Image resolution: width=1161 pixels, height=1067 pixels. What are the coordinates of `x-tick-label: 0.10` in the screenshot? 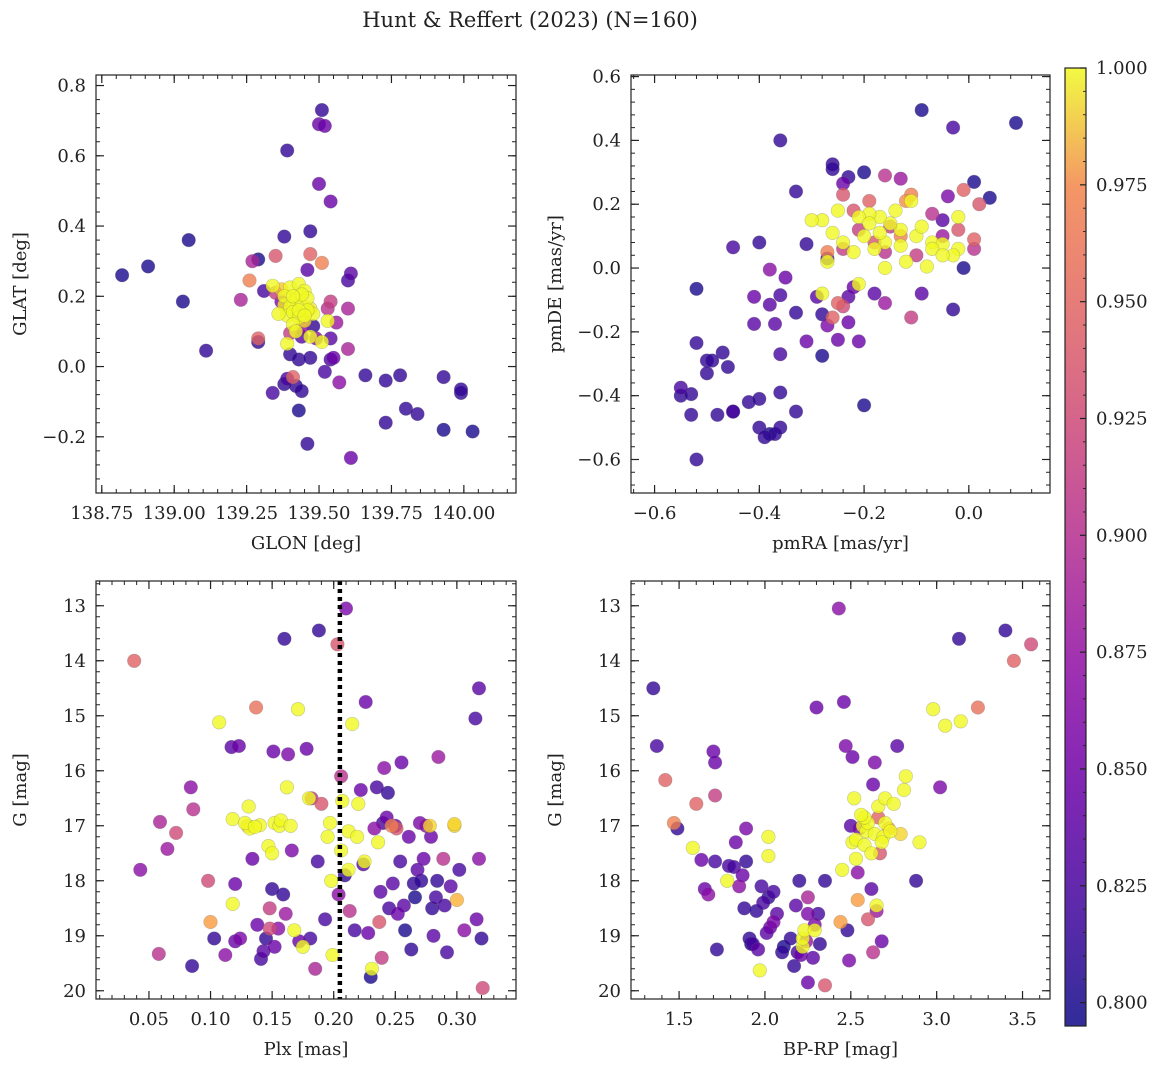 It's located at (211, 1019).